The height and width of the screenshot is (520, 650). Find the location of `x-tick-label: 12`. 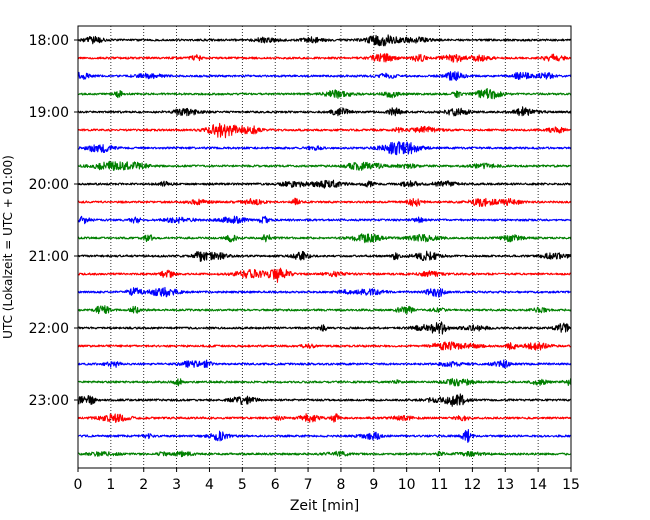

x-tick-label: 12 is located at coordinates (472, 485).